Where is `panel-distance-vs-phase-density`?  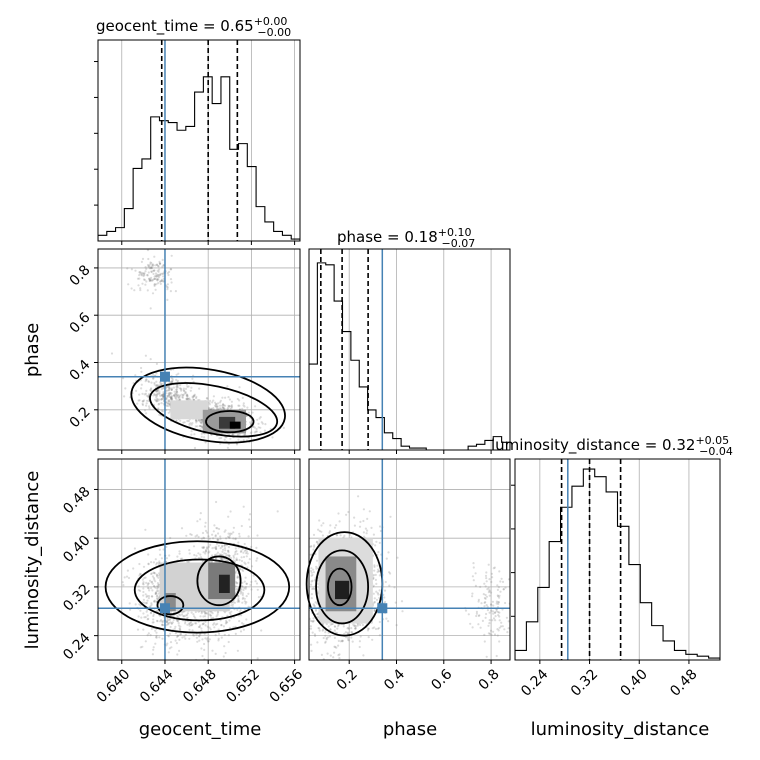 panel-distance-vs-phase-density is located at coordinates (345, 581).